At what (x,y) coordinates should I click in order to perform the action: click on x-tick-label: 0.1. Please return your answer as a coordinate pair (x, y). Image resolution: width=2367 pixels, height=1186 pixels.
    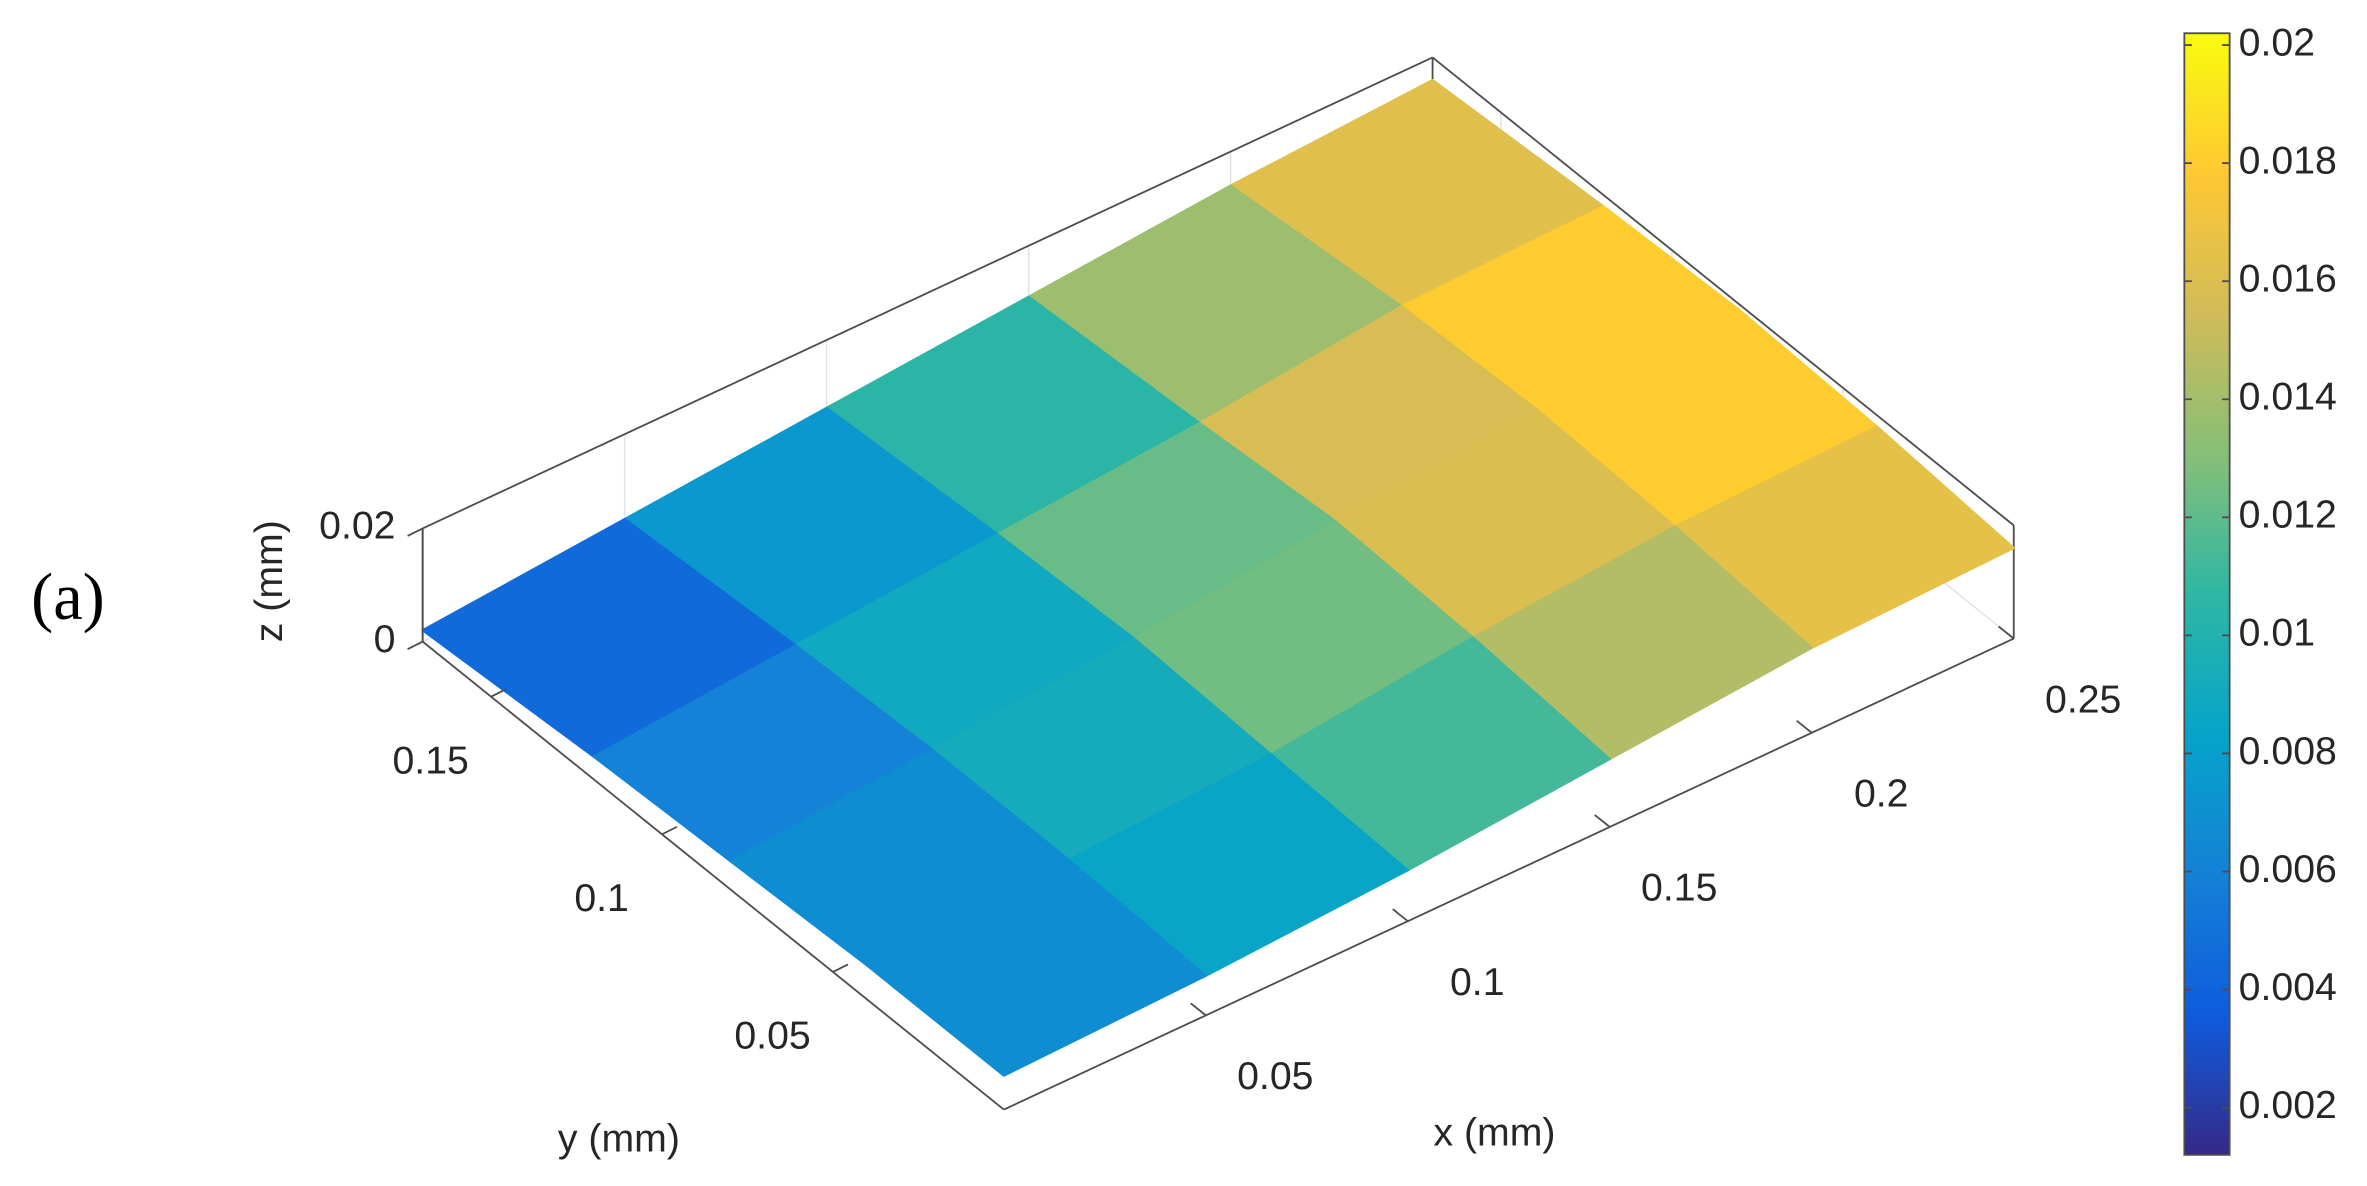
    Looking at the image, I should click on (1477, 982).